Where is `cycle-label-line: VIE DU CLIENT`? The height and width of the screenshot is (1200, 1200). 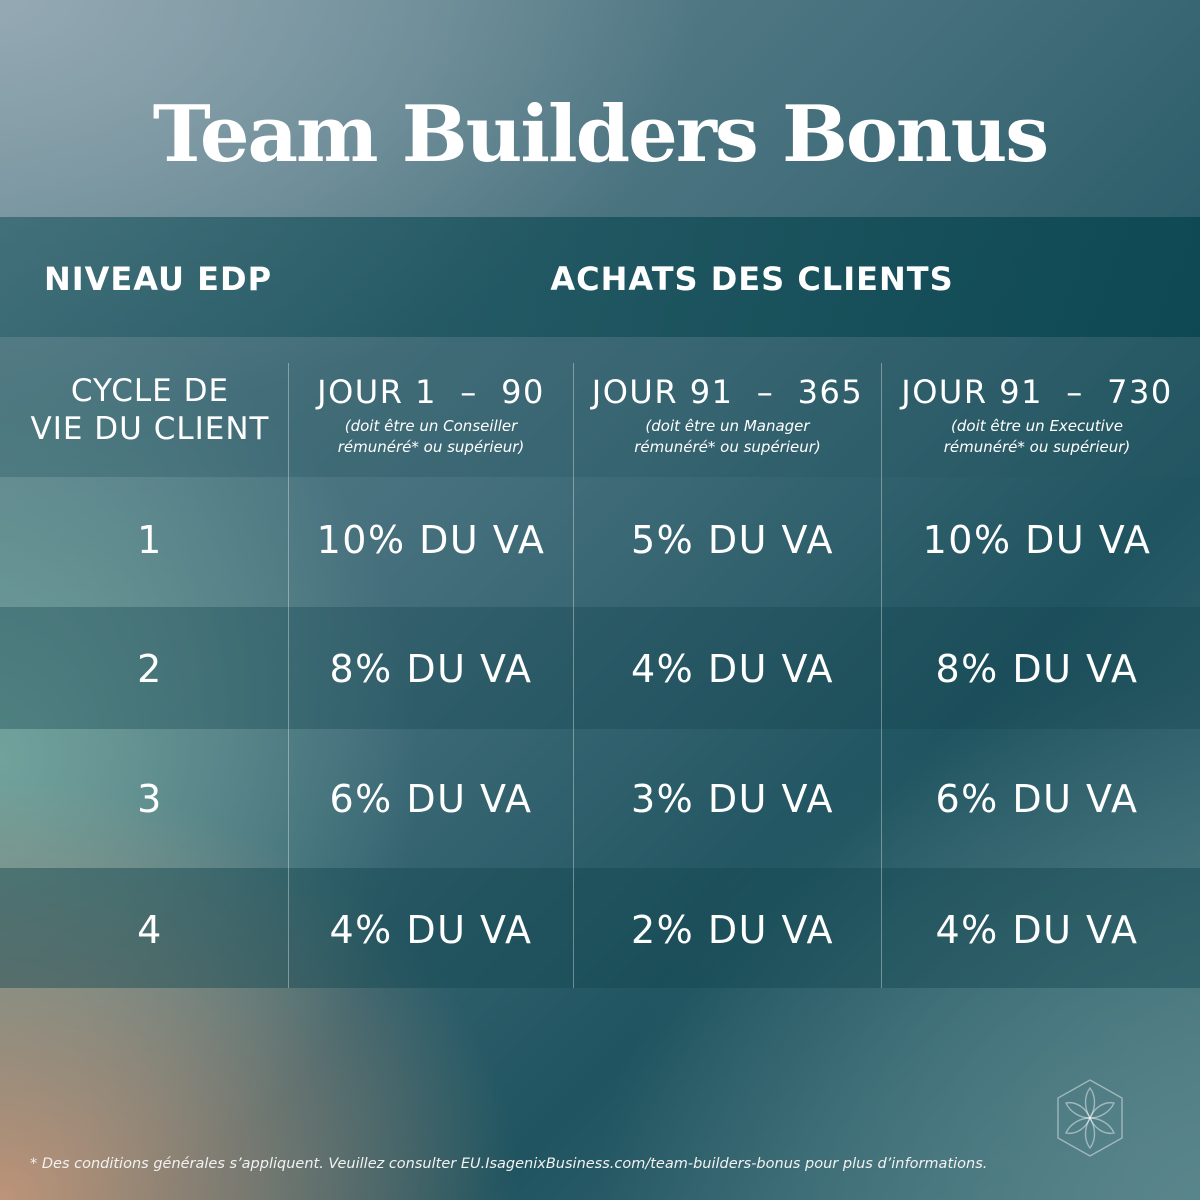
cycle-label-line: VIE DU CLIENT is located at coordinates (150, 429).